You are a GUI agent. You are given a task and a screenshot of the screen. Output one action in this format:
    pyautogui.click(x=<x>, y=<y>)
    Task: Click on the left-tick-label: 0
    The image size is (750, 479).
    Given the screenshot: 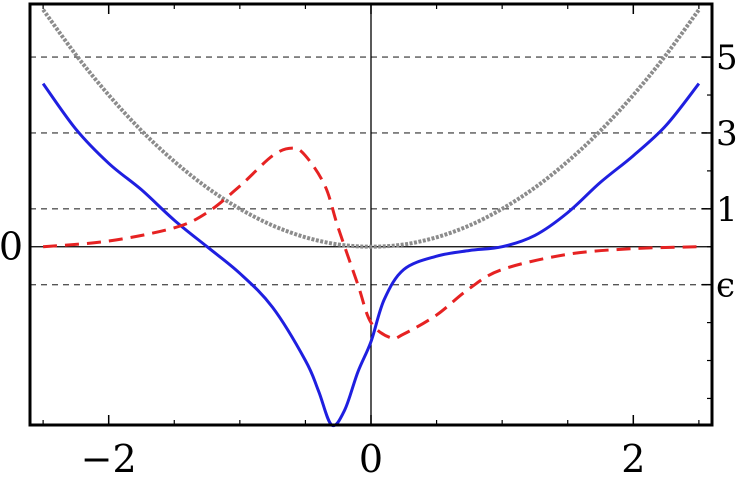 What is the action you would take?
    pyautogui.click(x=11, y=247)
    